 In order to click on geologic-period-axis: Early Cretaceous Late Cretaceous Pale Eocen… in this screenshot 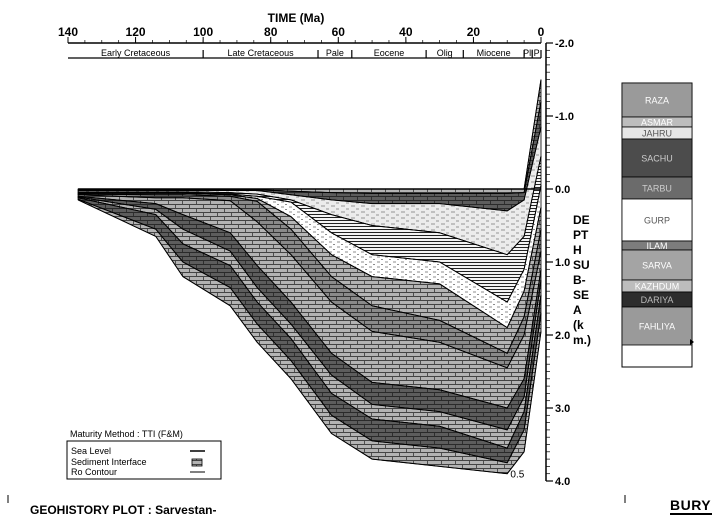, I will do `click(305, 53)`.